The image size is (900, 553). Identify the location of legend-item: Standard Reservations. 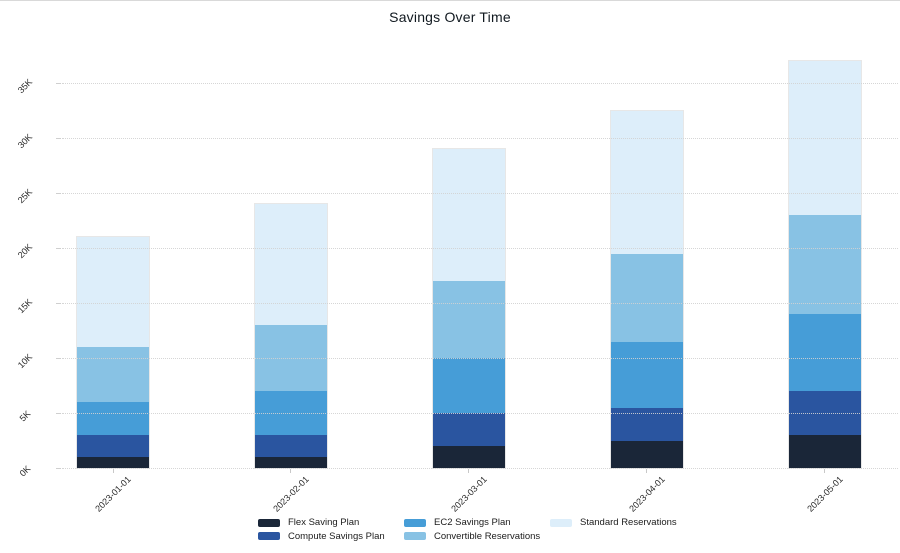
(623, 522).